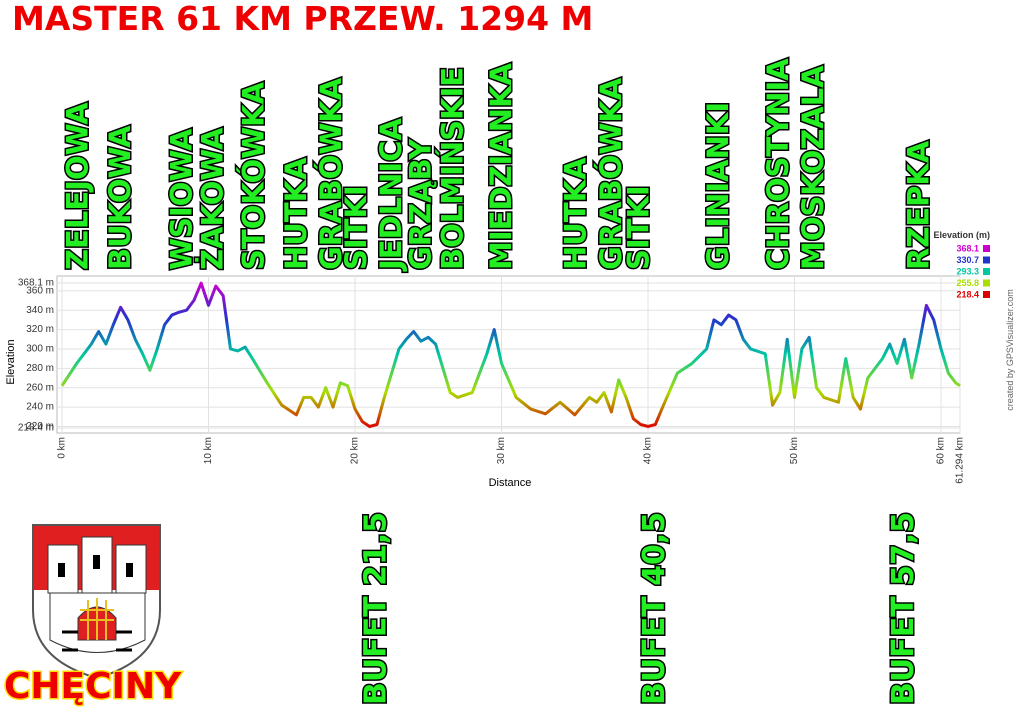 The height and width of the screenshot is (723, 1024). Describe the element at coordinates (40, 407) in the screenshot. I see `y-tick-label: 240 m` at that location.